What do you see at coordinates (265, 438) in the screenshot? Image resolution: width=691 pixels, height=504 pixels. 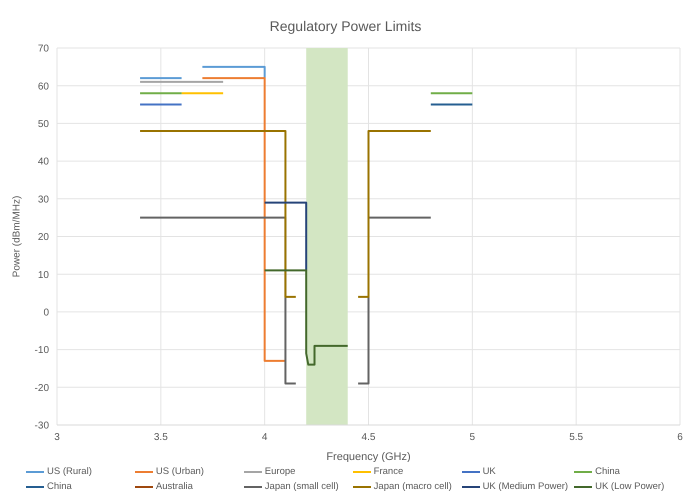 I see `x-tick-label: 4` at bounding box center [265, 438].